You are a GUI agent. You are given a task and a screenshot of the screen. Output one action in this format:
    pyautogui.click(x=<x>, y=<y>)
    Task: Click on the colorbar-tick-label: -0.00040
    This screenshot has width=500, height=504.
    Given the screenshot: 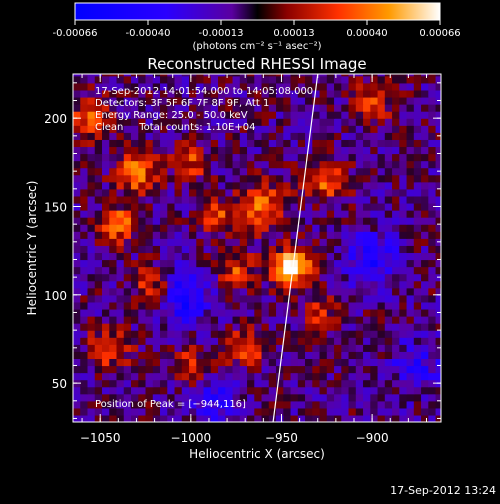 What is the action you would take?
    pyautogui.click(x=148, y=33)
    